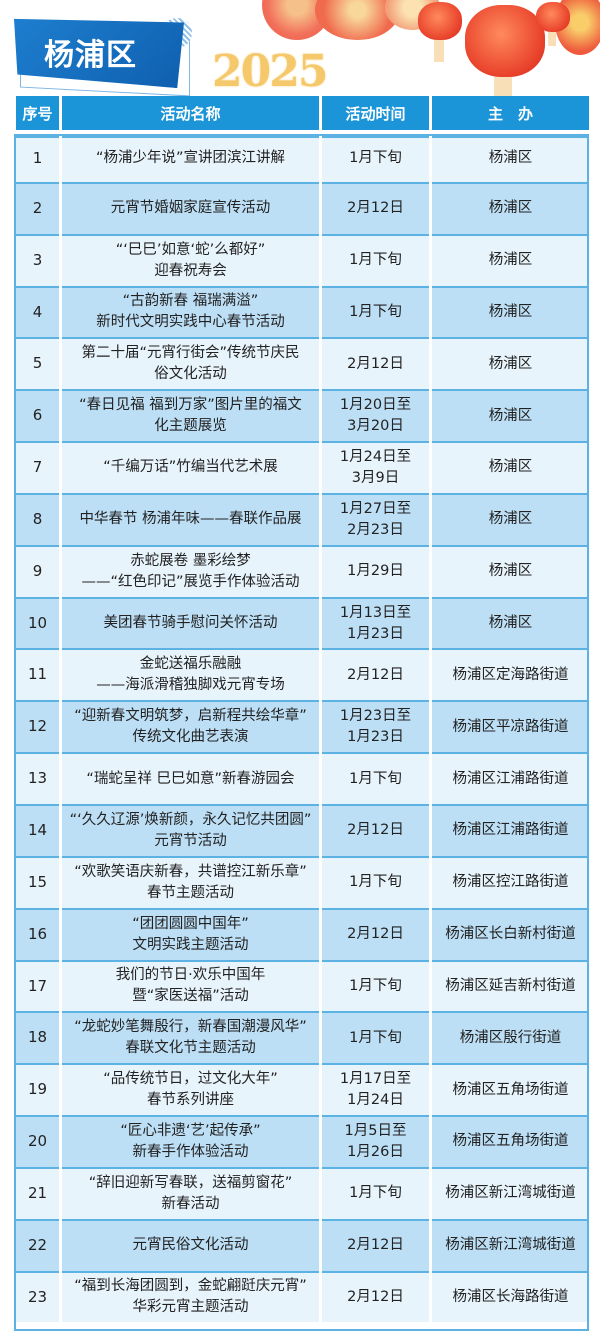 This screenshot has height=1341, width=600. Describe the element at coordinates (37, 415) in the screenshot. I see `cell-no: 6` at that location.